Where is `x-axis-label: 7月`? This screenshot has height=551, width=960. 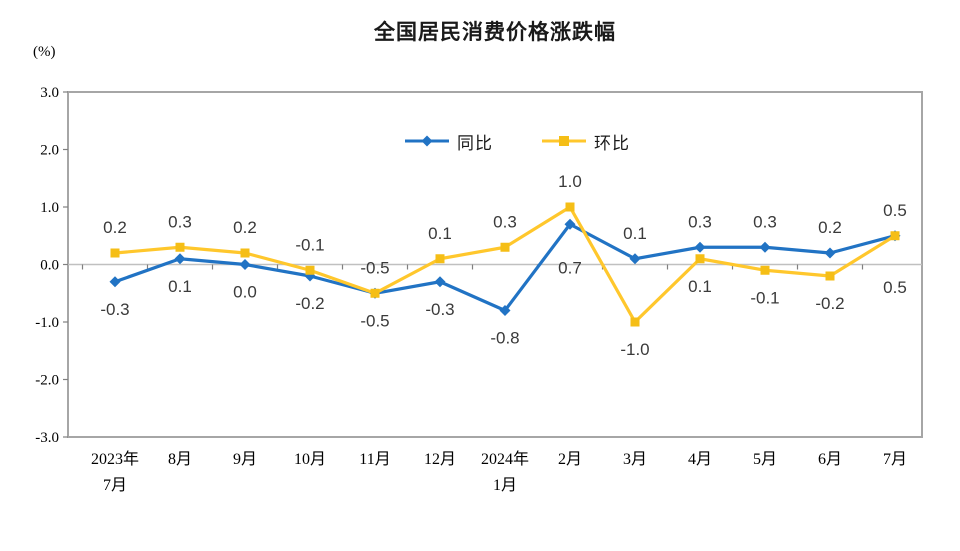 x-axis-label: 7月 is located at coordinates (895, 459).